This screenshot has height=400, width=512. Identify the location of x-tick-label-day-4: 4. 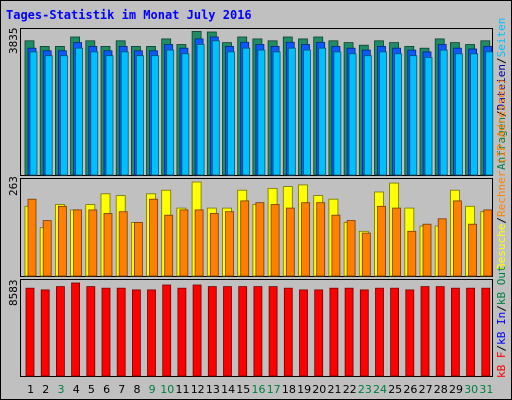
(76, 389).